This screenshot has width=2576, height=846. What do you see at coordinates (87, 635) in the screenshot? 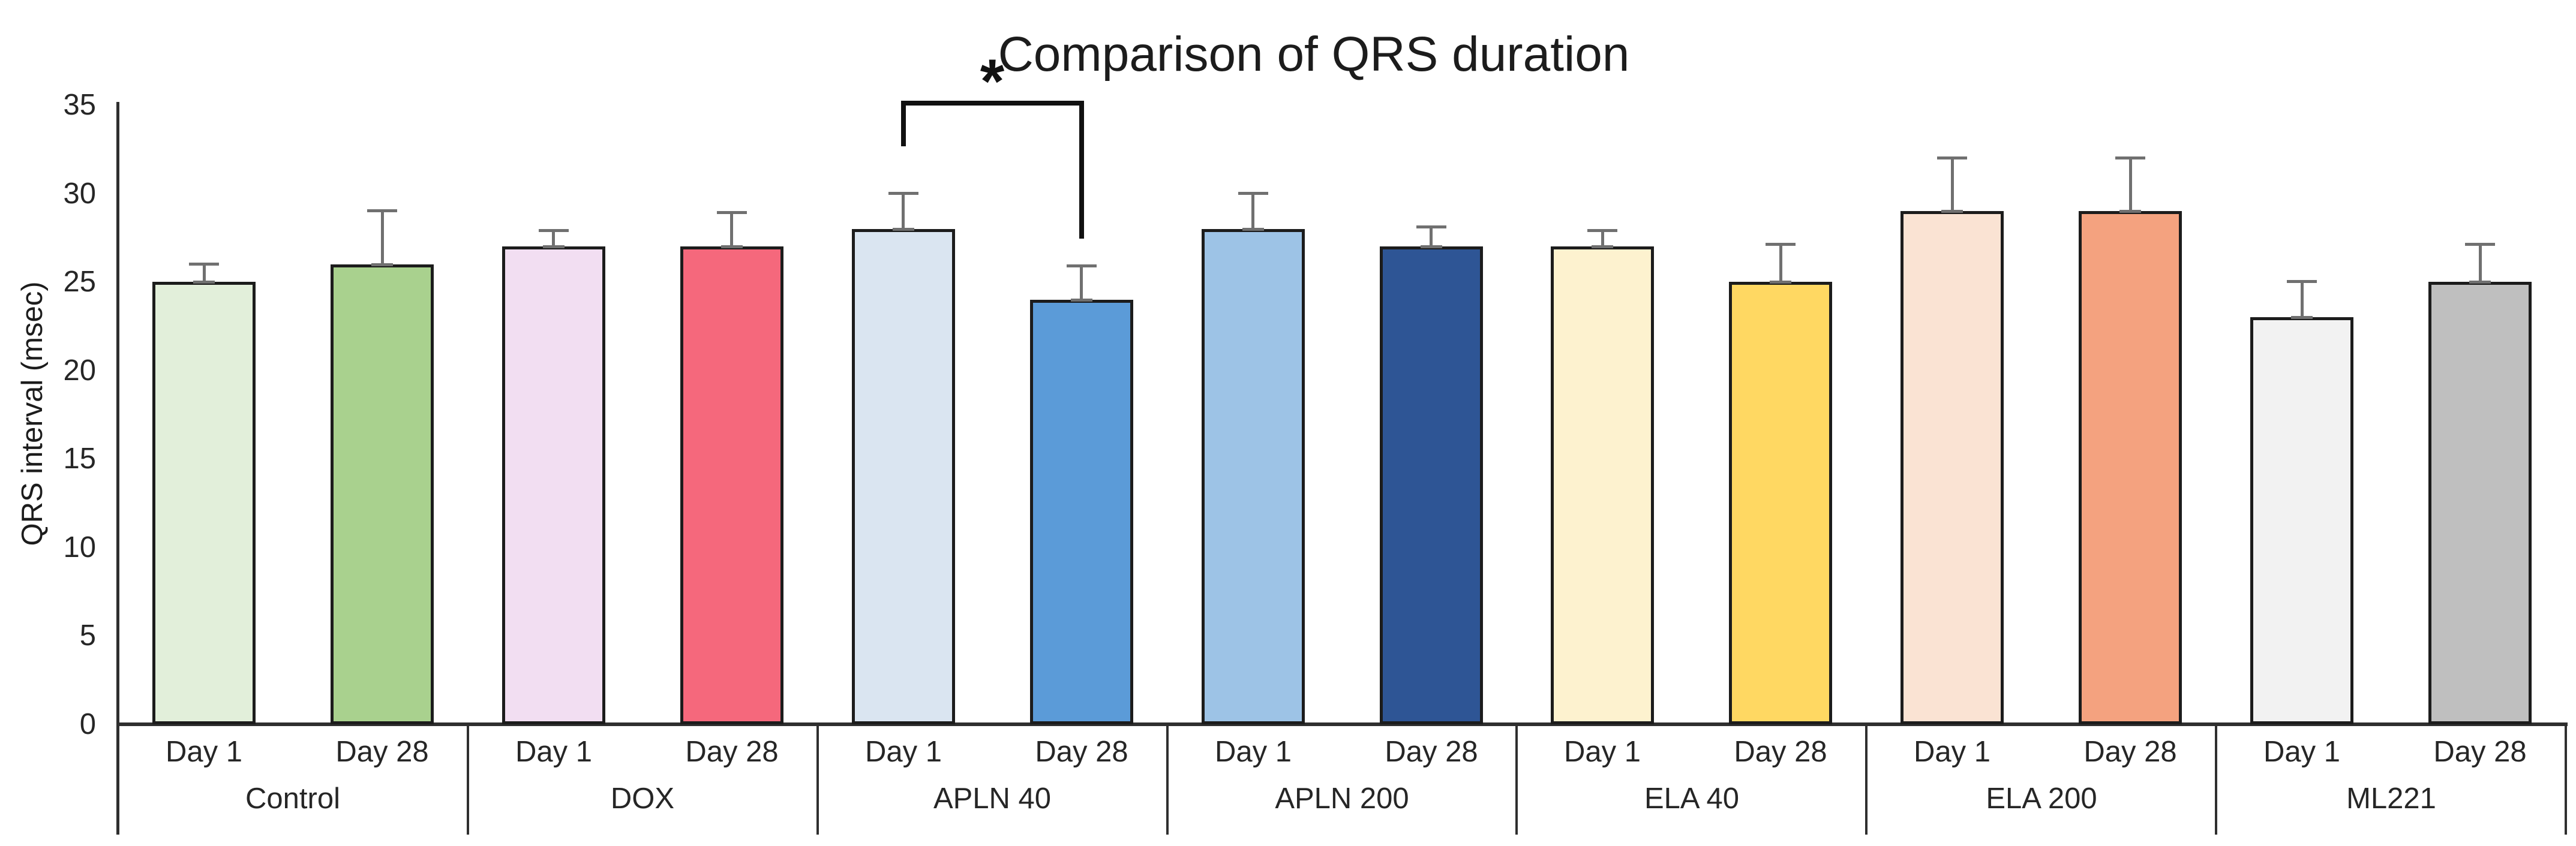
I see `y-tick-label-5: 5` at bounding box center [87, 635].